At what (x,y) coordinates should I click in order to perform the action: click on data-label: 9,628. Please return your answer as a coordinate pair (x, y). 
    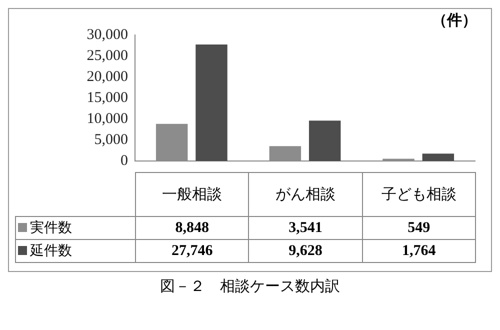
    Looking at the image, I should click on (305, 251).